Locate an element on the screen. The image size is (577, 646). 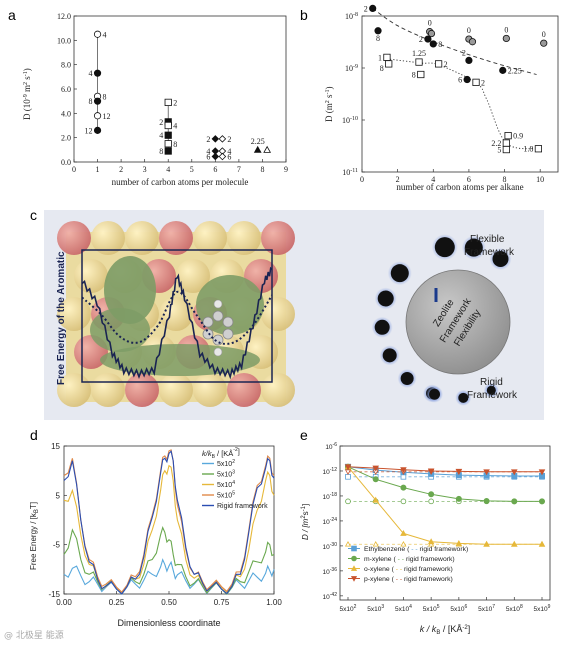
y-tick-label: 10-6 is located at coordinates (331, 446).